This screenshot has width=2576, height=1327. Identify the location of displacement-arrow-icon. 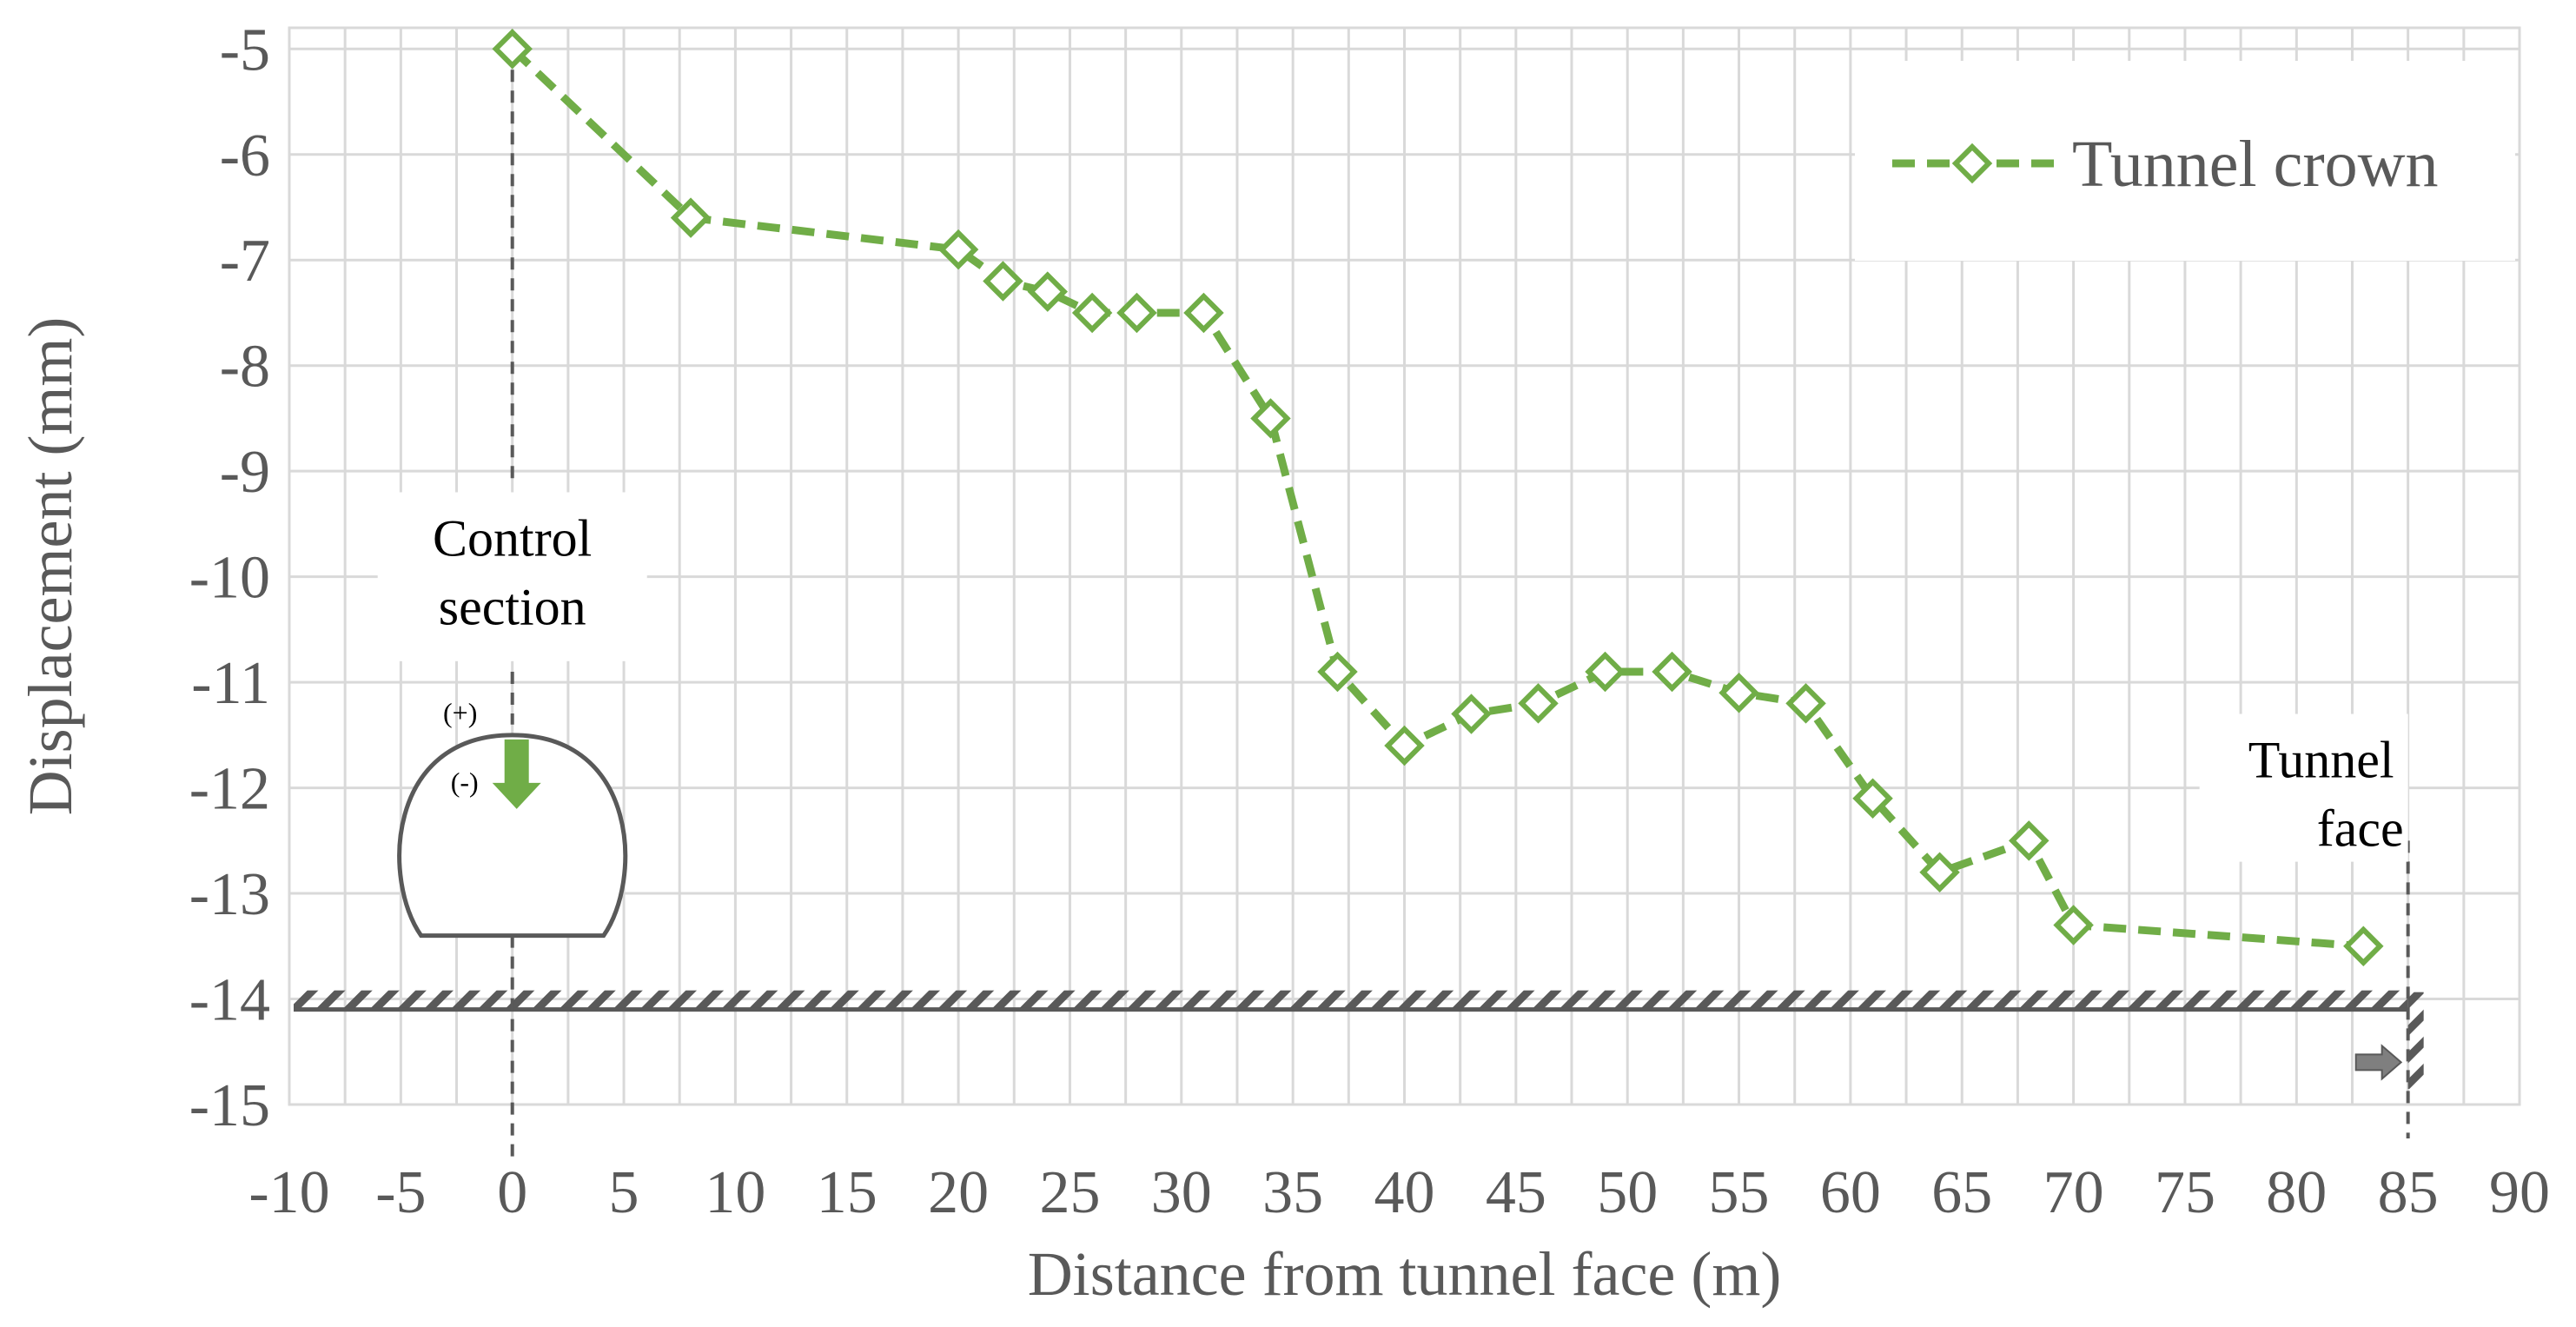
(516, 774).